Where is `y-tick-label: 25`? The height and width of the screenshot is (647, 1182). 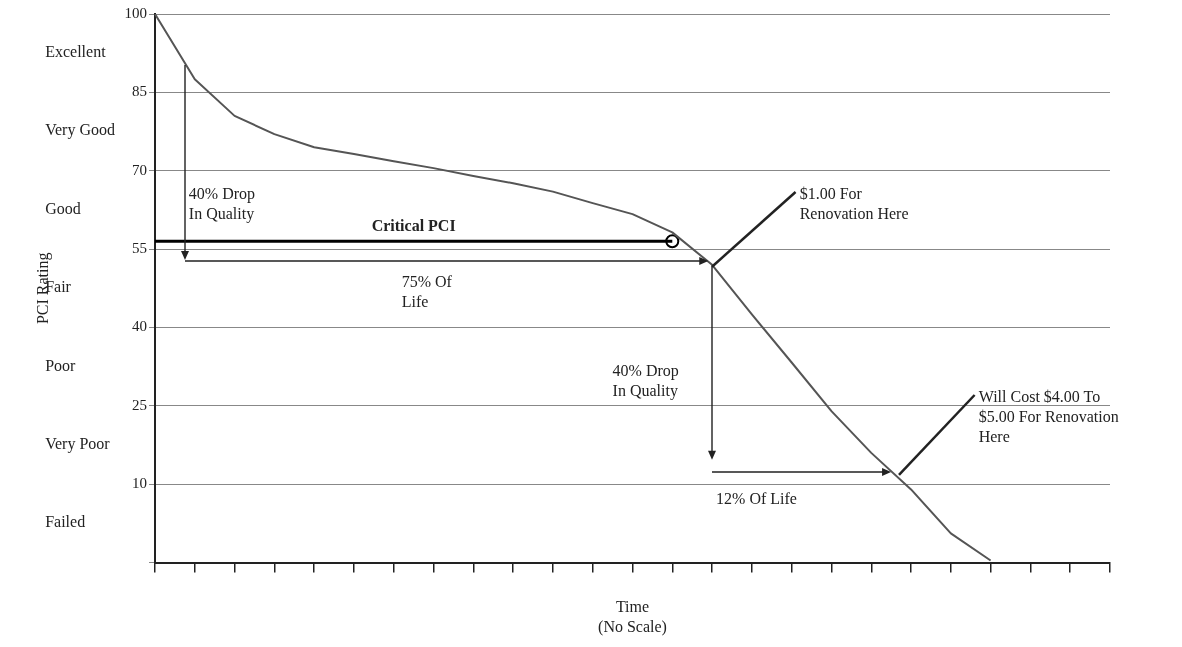
y-tick-label: 25 is located at coordinates (139, 404).